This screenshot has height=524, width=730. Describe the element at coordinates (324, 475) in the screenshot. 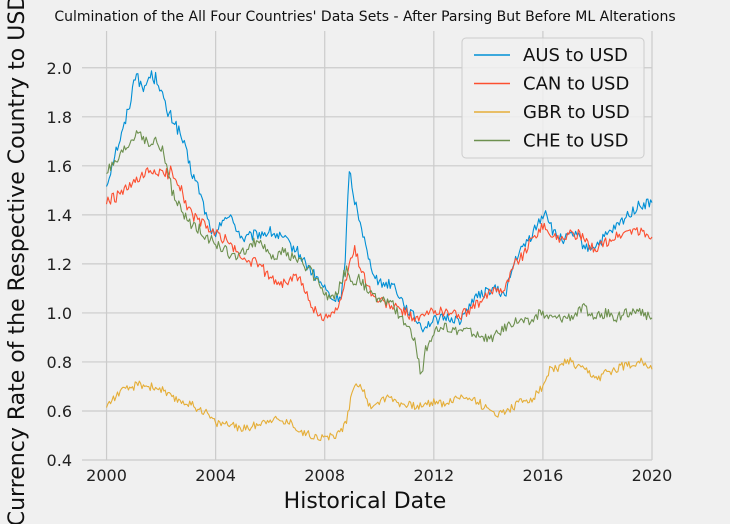

I see `x-tick-label: 2008` at that location.